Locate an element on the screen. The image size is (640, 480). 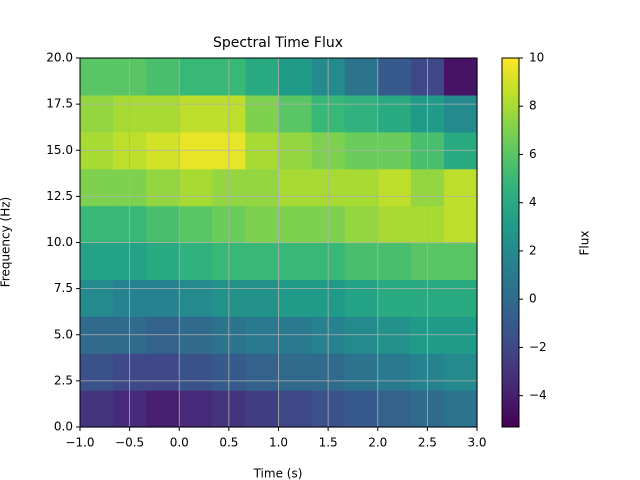
colorbar-tick-label: 4 is located at coordinates (533, 202).